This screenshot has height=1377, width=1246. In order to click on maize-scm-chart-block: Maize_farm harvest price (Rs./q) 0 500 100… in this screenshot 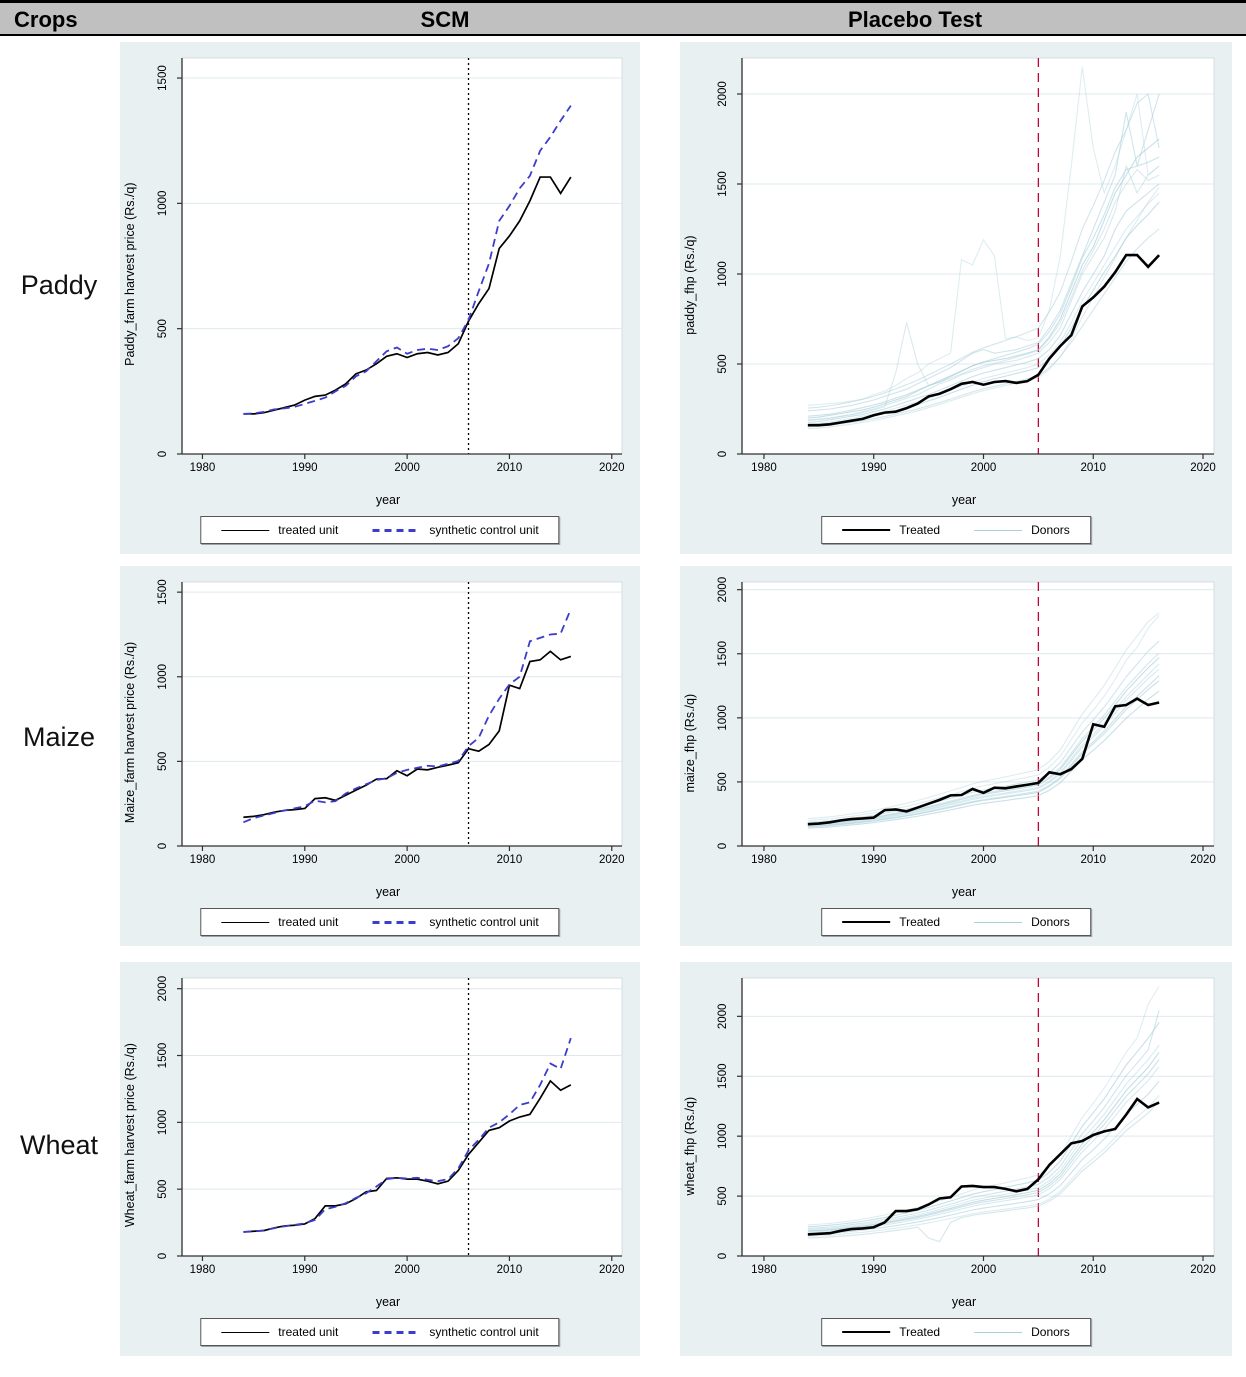, I will do `click(380, 756)`.